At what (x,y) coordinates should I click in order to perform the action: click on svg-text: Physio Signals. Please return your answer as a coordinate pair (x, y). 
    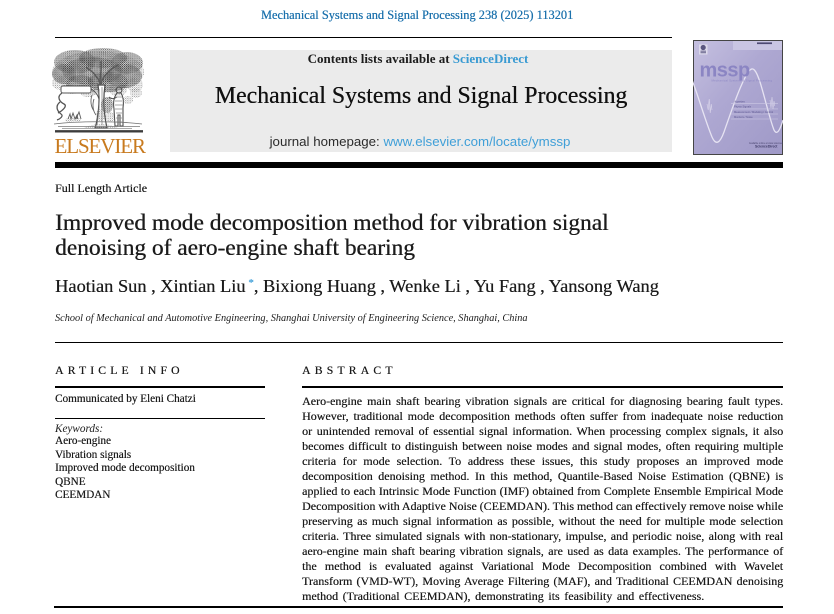
    Looking at the image, I should click on (743, 107).